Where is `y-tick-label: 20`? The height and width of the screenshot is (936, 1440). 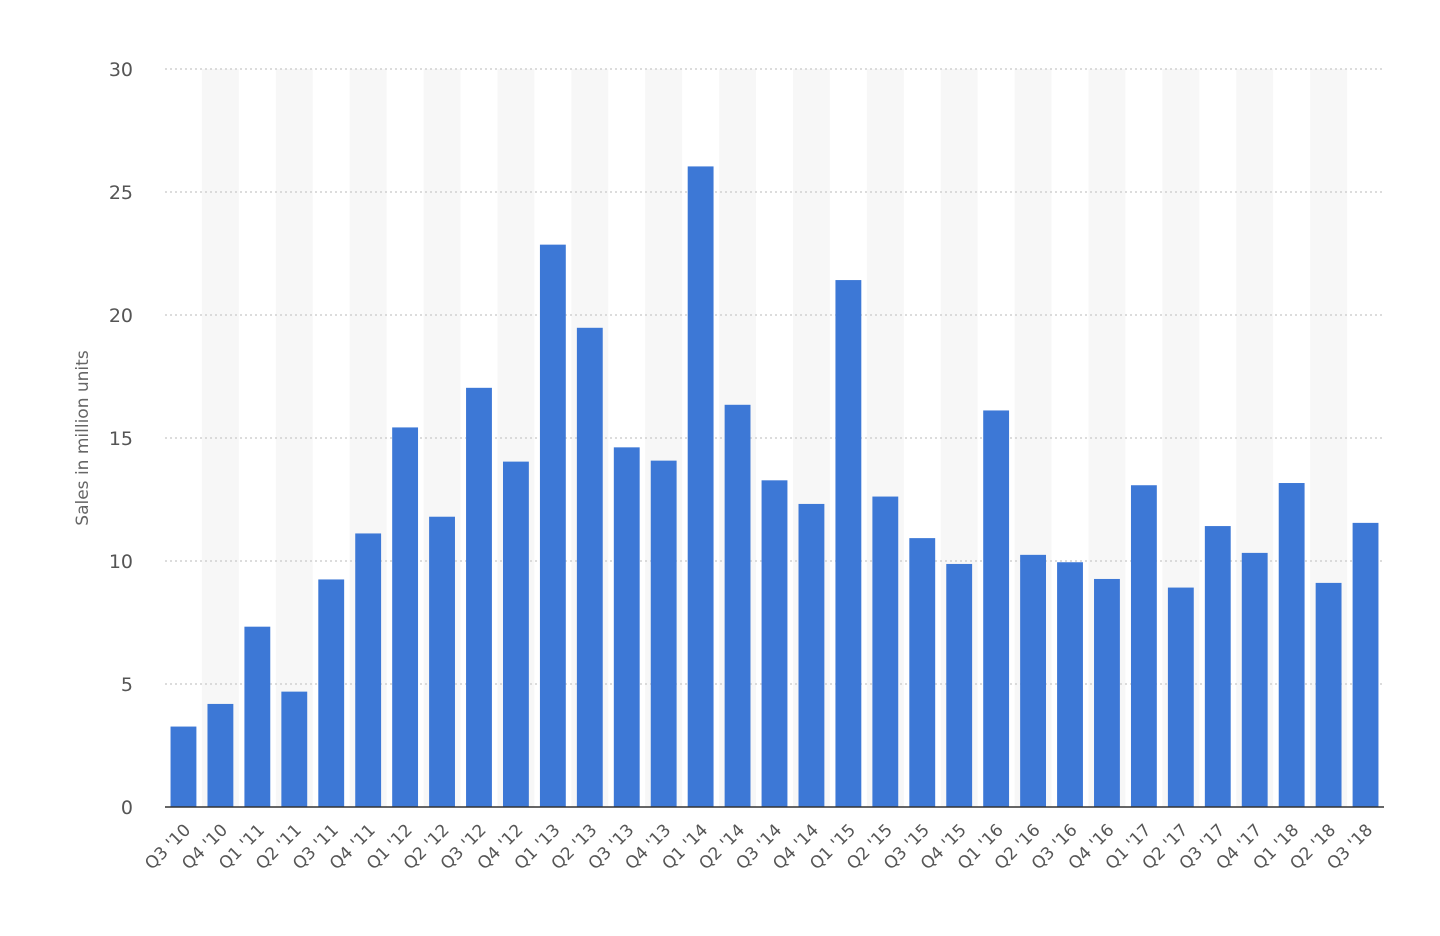
y-tick-label: 20 is located at coordinates (121, 316).